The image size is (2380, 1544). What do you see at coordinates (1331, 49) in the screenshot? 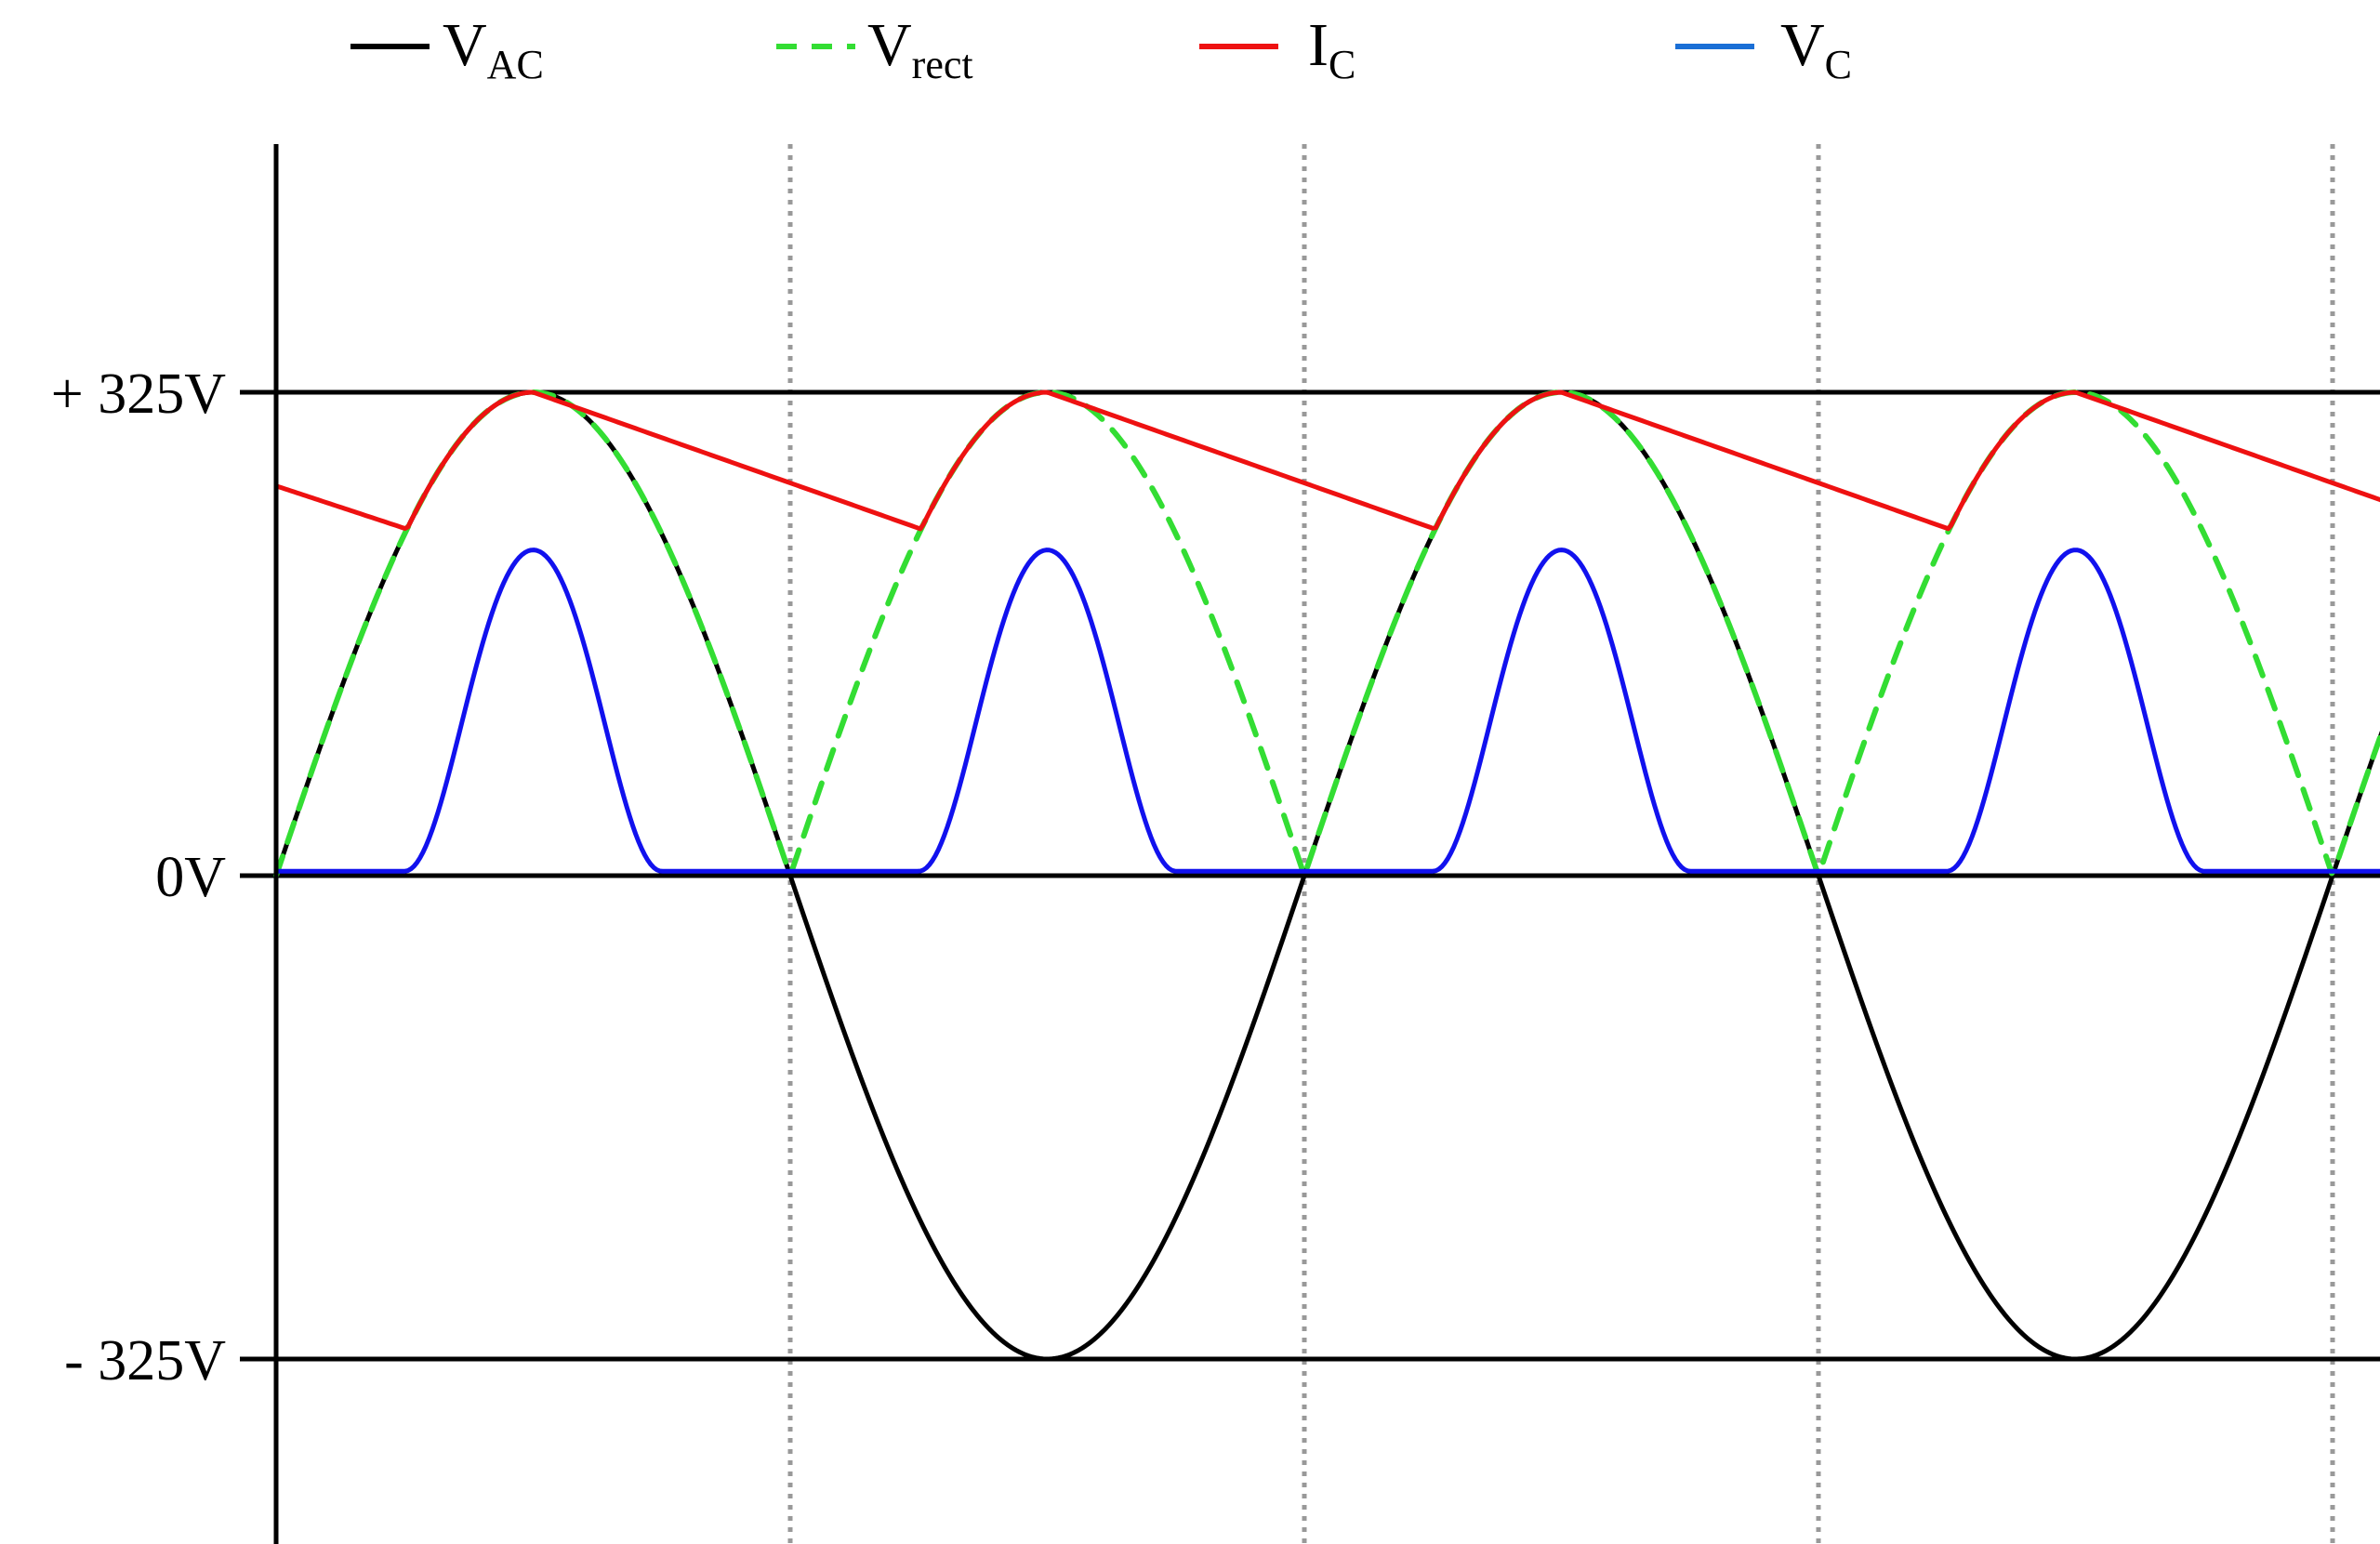
I see `legend-label-ic: IC` at bounding box center [1331, 49].